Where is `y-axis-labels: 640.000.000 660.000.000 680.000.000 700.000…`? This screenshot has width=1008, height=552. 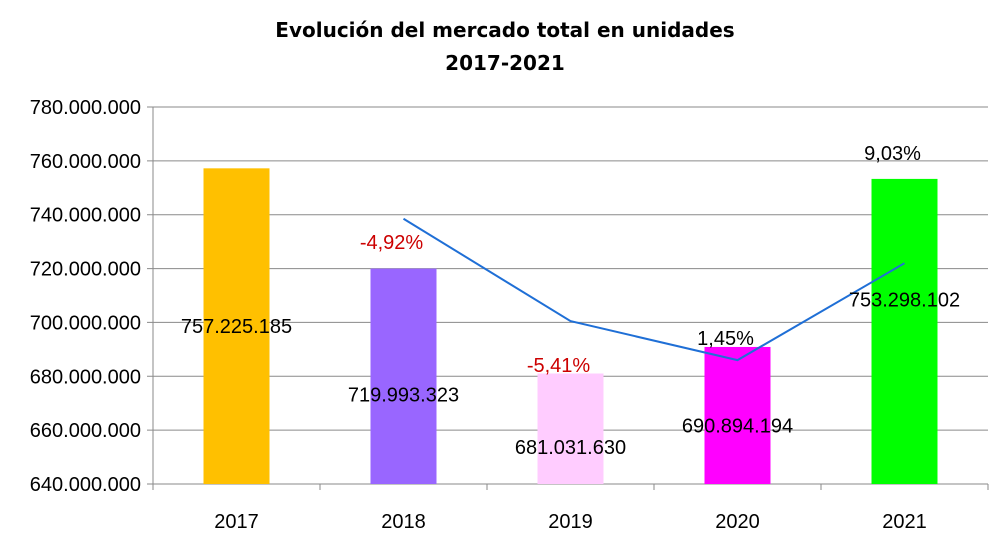
y-axis-labels: 640.000.000 660.000.000 680.000.000 700.000… is located at coordinates (85, 296).